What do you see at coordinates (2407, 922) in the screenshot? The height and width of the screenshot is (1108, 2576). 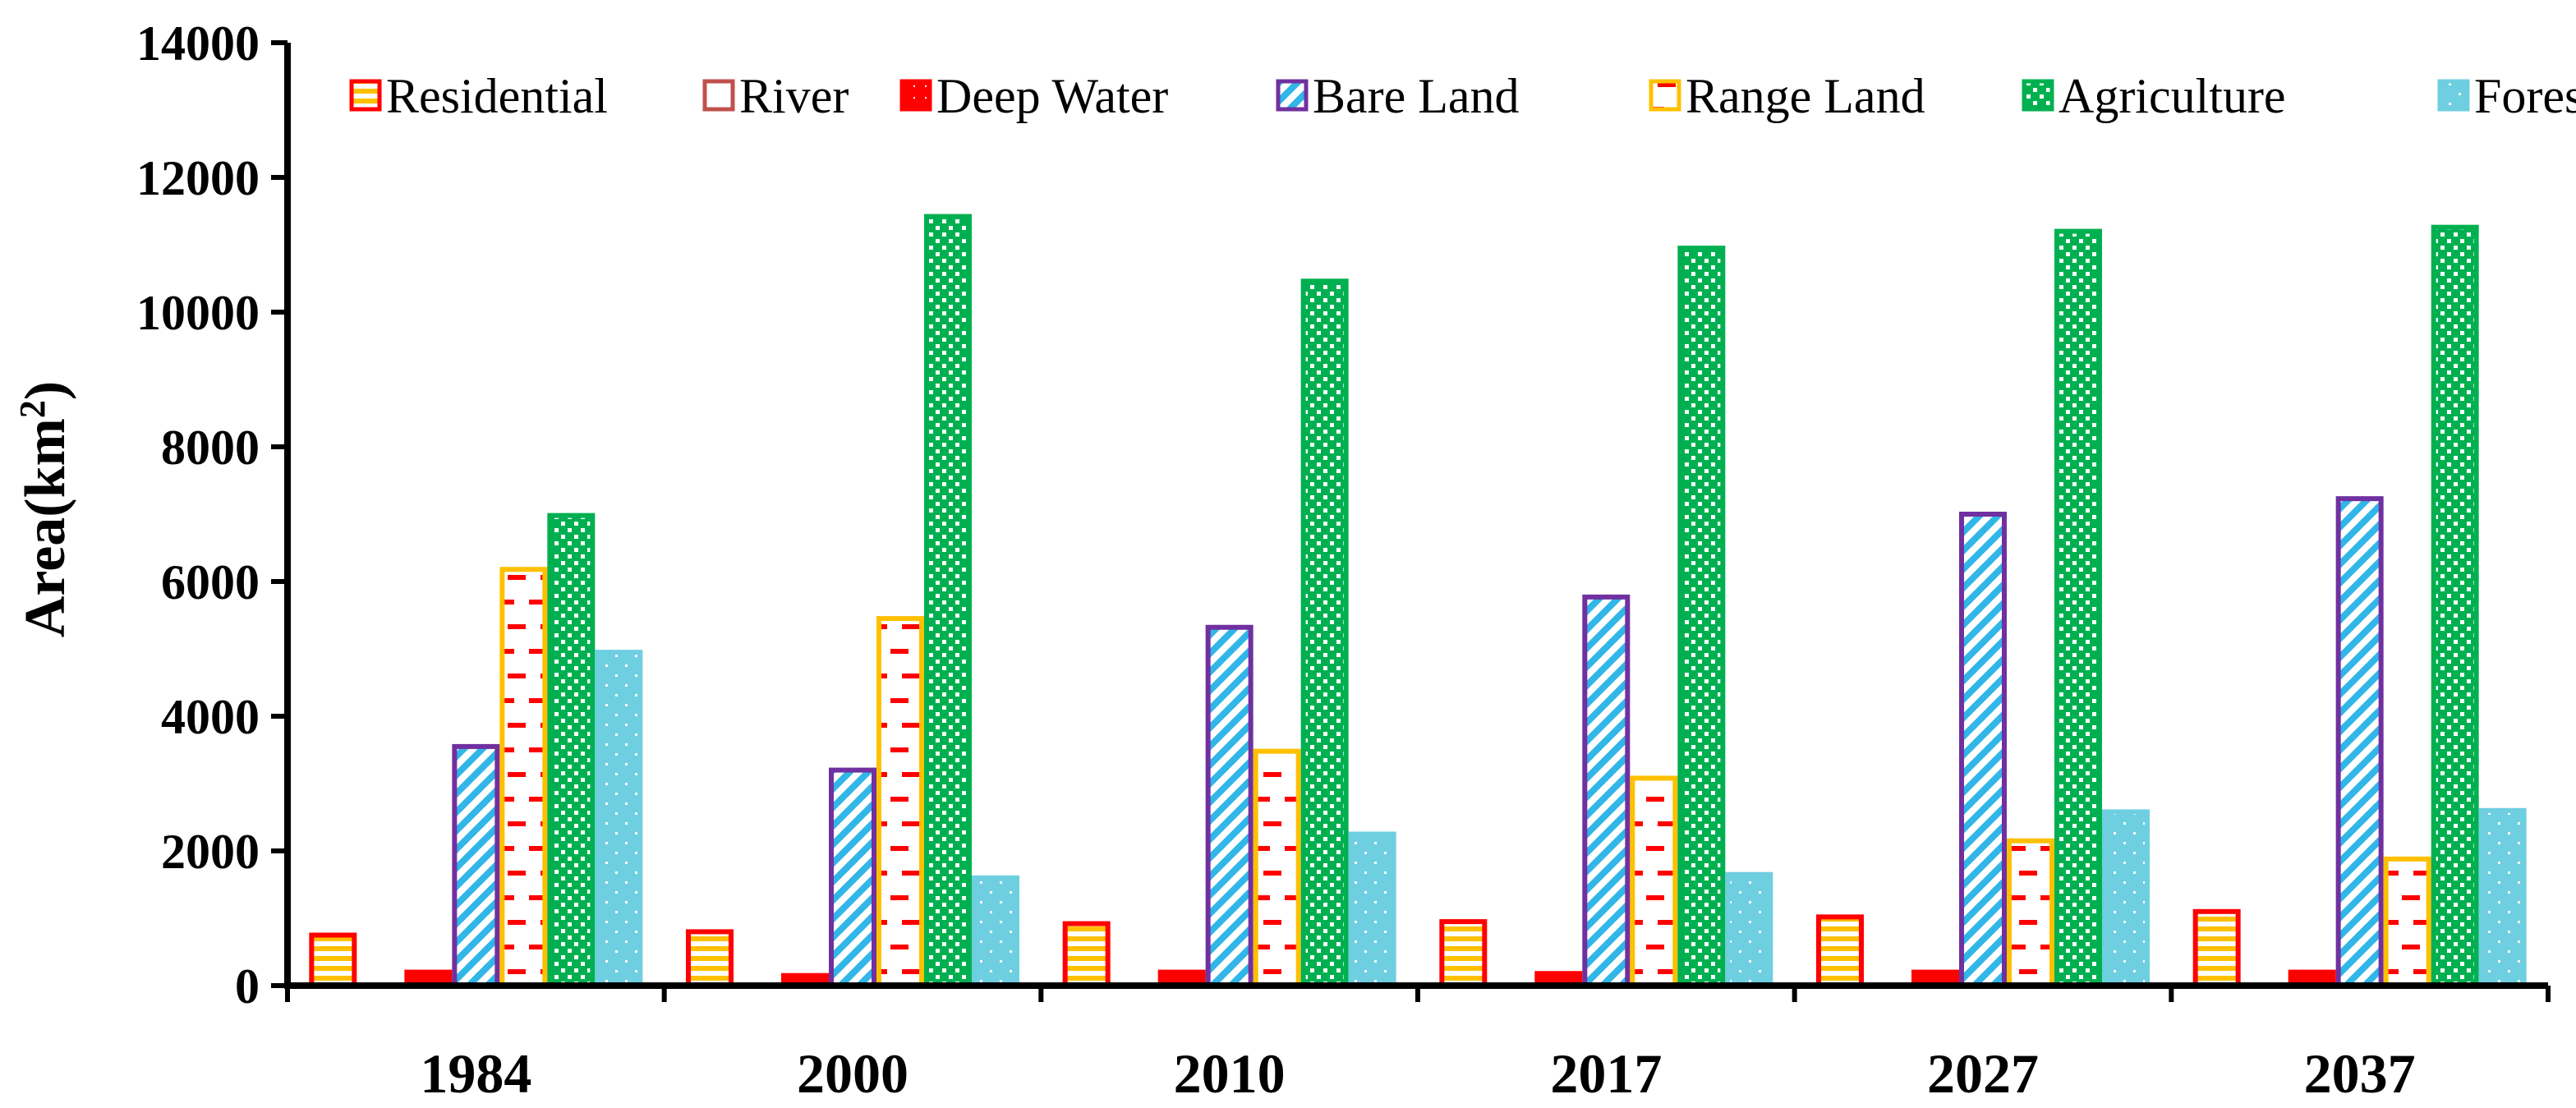 I see `bar-range-land-2037` at bounding box center [2407, 922].